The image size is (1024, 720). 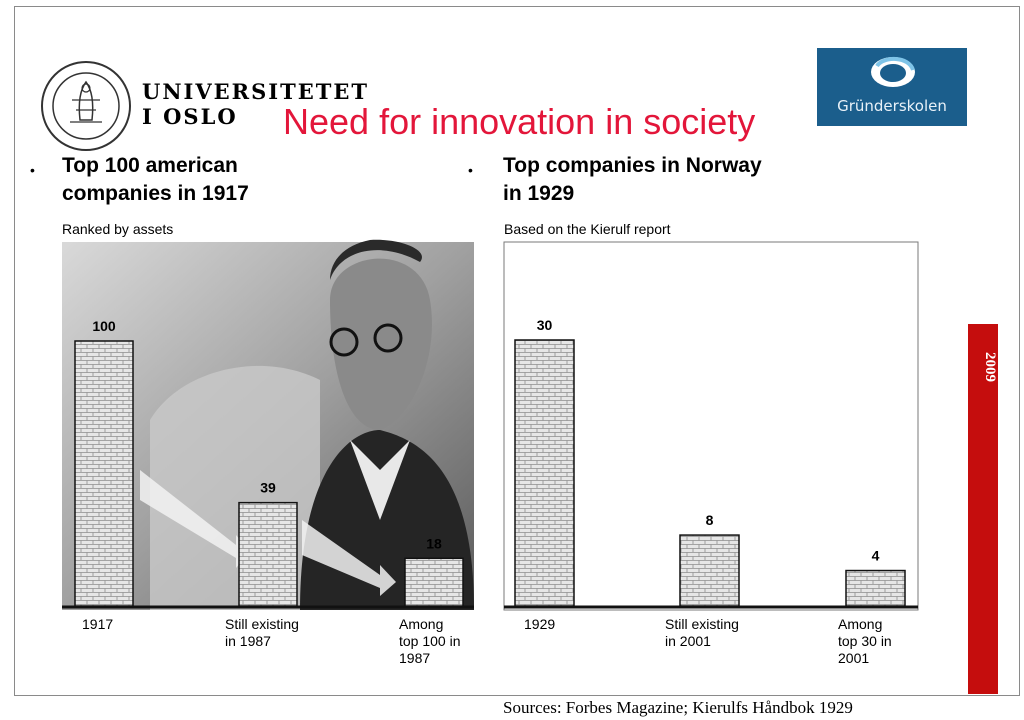 I want to click on right-heading: Top companies in Norway in 1929, so click(x=632, y=180).